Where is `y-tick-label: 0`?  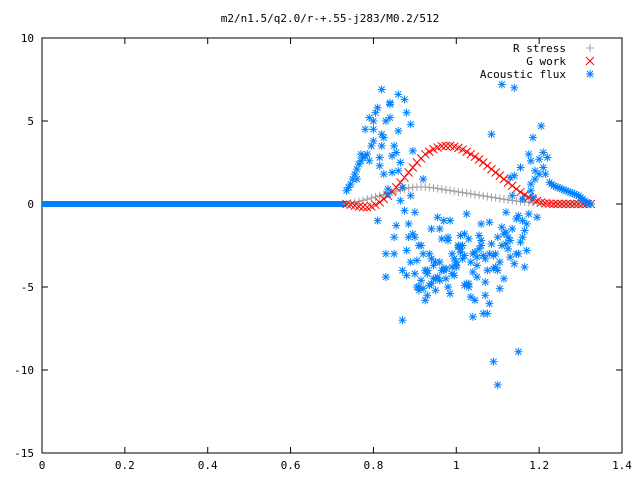
y-tick-label: 0 is located at coordinates (30, 204).